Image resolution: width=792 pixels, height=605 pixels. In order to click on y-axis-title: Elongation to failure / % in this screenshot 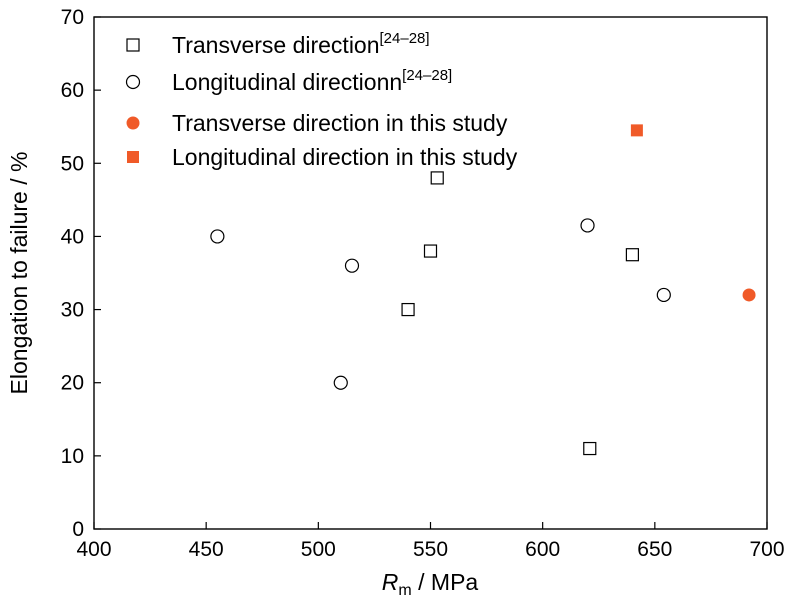, I will do `click(19, 273)`.